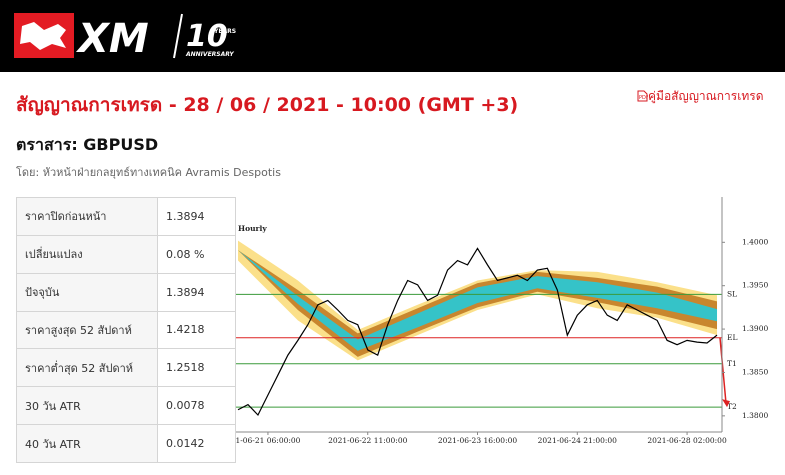  What do you see at coordinates (368, 440) in the screenshot?
I see `x-tick-label: 2021-06-22 11:00:00` at bounding box center [368, 440].